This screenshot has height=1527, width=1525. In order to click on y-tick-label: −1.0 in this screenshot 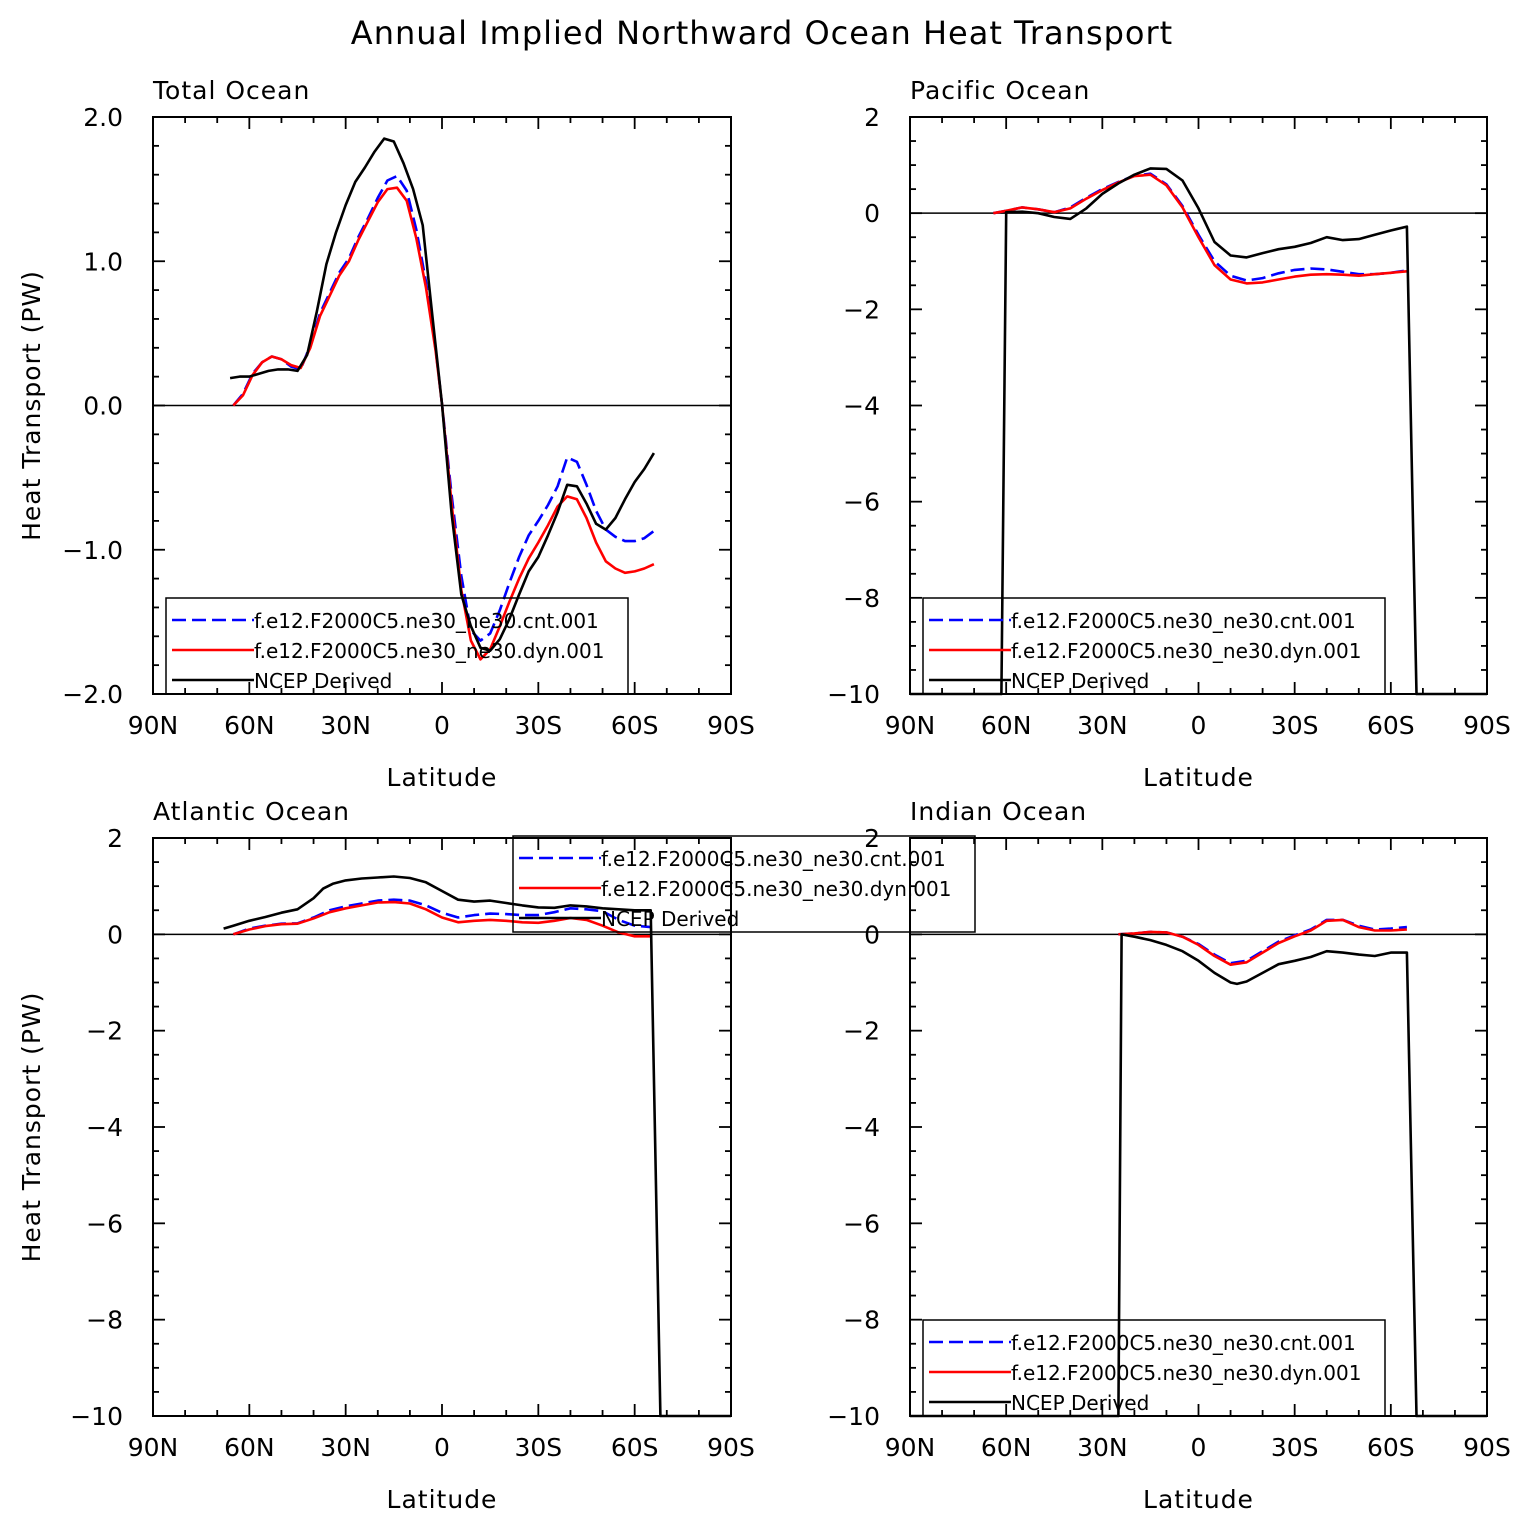, I will do `click(92, 550)`.